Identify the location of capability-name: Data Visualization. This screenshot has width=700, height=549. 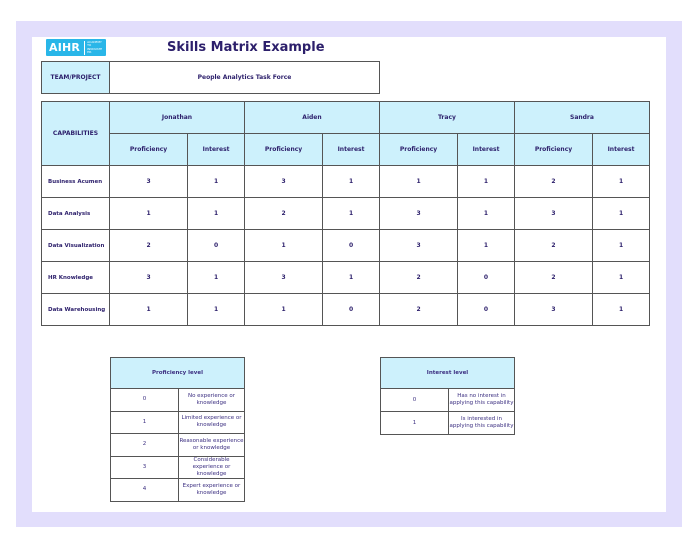
(75, 245).